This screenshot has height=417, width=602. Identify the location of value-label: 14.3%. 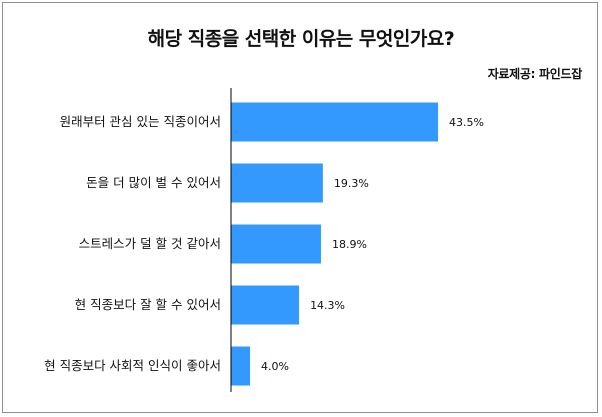
(327, 305).